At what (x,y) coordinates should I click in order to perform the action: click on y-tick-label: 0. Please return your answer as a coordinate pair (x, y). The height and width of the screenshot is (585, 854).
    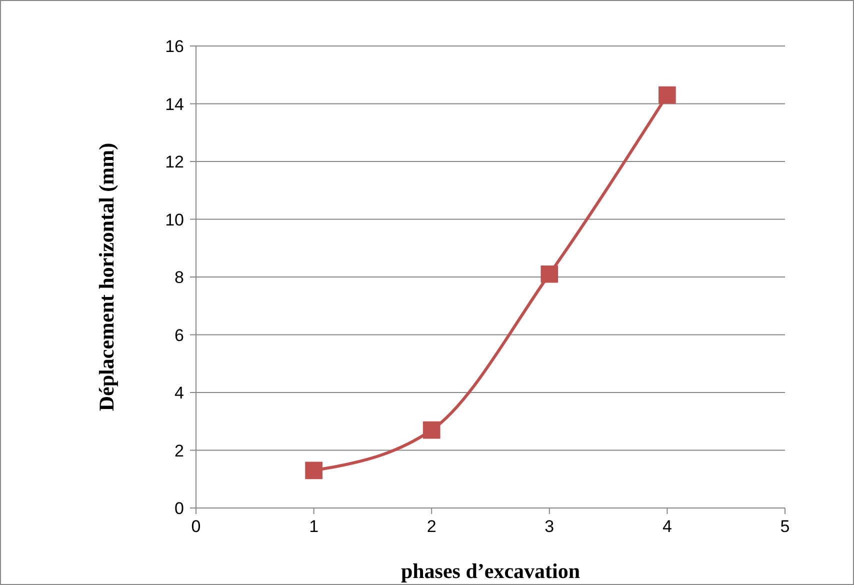
    Looking at the image, I should click on (179, 508).